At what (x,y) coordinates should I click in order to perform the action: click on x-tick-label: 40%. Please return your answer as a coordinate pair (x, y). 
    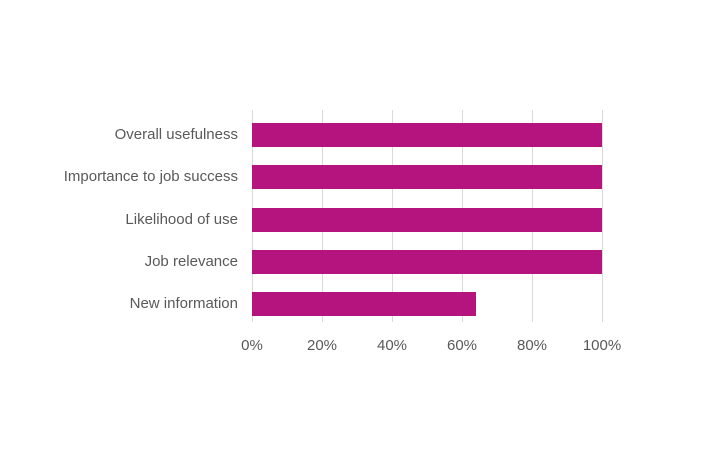
    Looking at the image, I should click on (392, 345).